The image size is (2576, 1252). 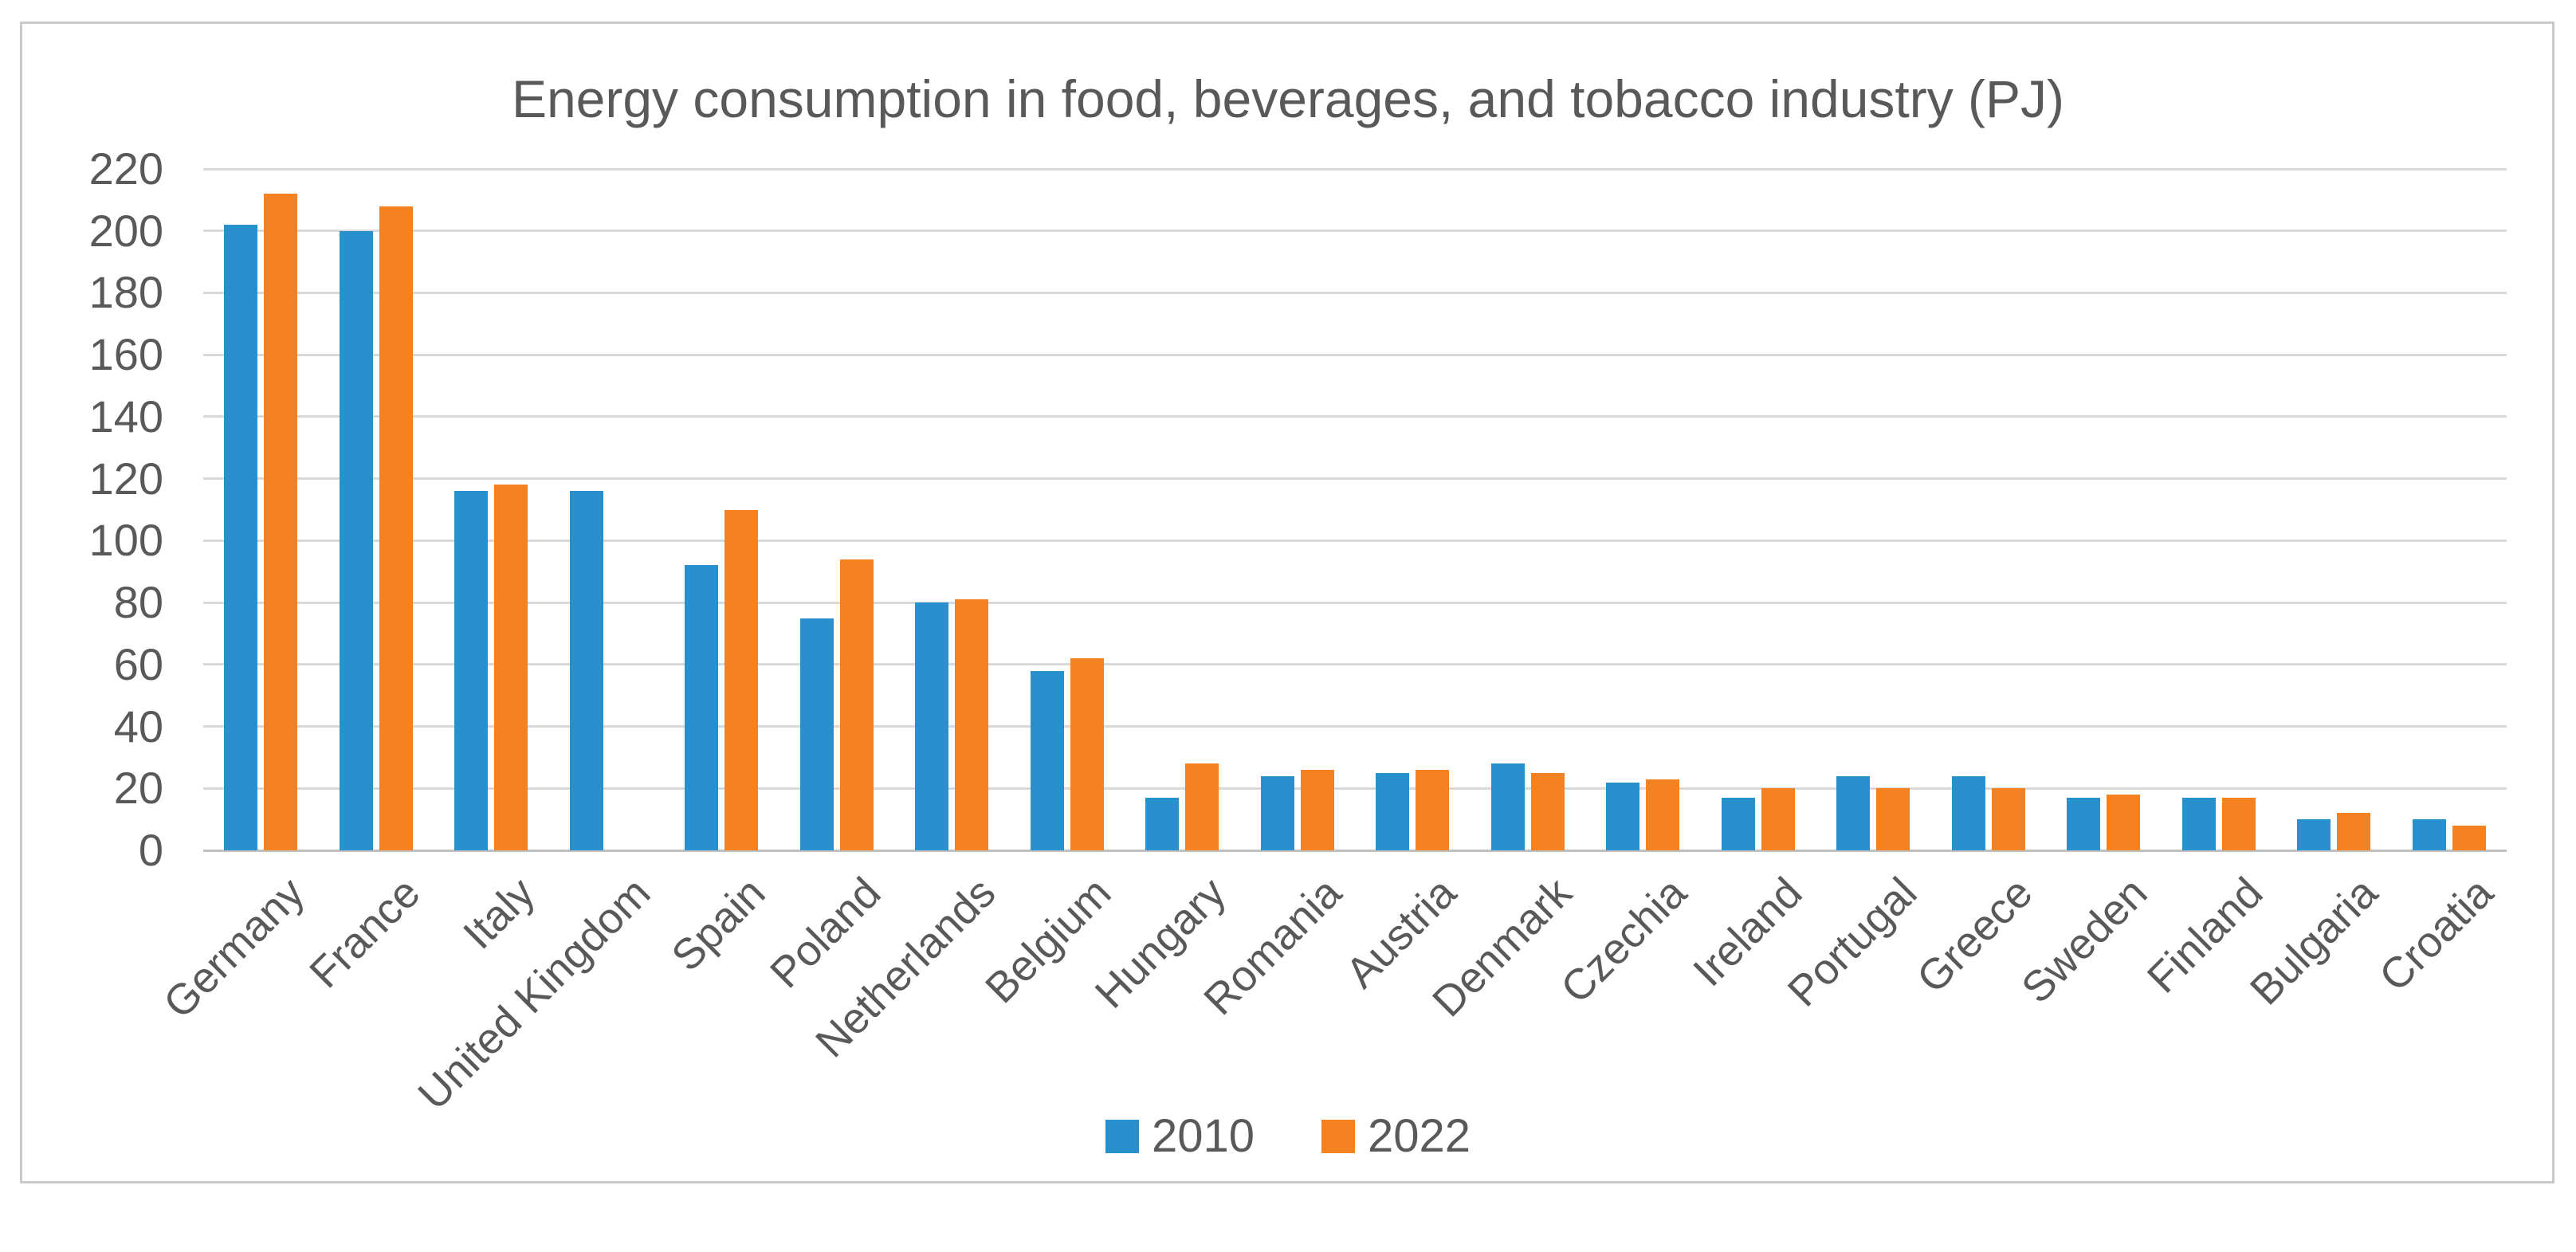 I want to click on y-tick-label: 140, so click(x=125, y=416).